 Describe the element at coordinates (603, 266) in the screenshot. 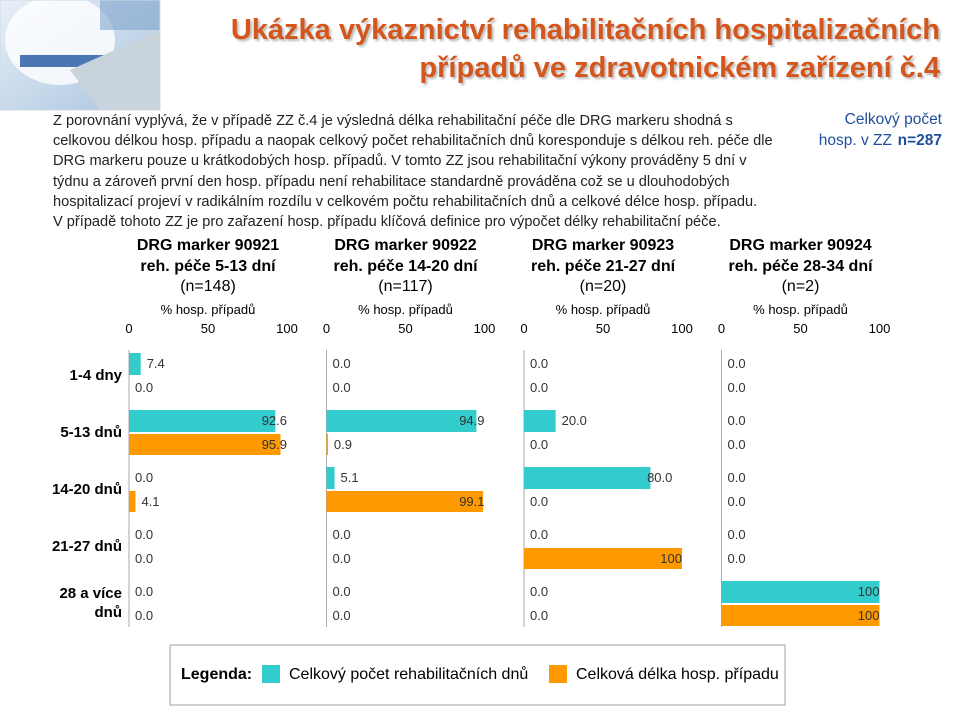

I see `chart-subtitle: reh. péče 21-27 dní` at that location.